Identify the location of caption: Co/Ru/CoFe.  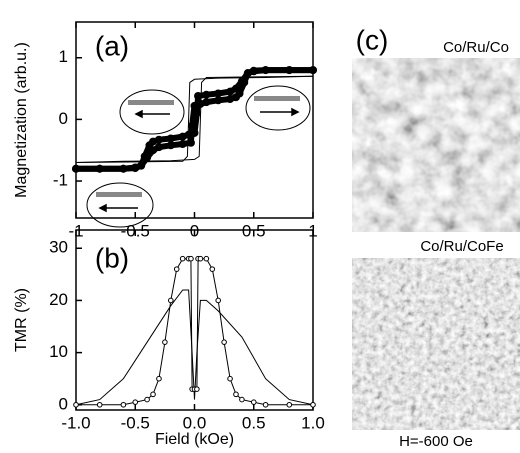
(461, 246).